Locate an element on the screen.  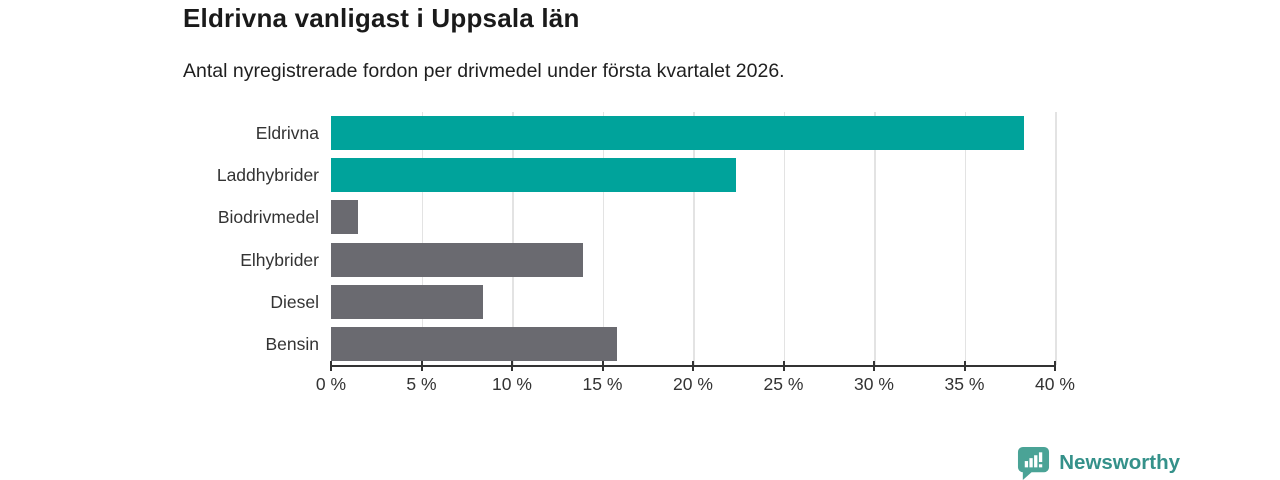
x-axis-tick-label-35: 35 % is located at coordinates (964, 384).